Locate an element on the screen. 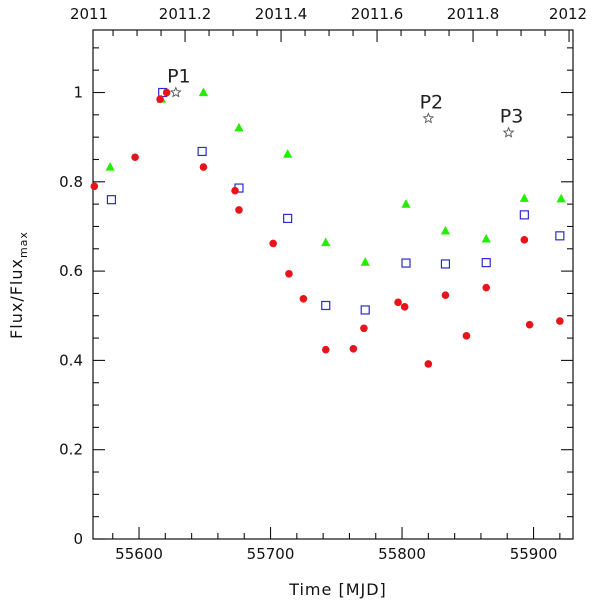 This screenshot has width=600, height=603. top-tick-label: 2011.8 is located at coordinates (473, 14).